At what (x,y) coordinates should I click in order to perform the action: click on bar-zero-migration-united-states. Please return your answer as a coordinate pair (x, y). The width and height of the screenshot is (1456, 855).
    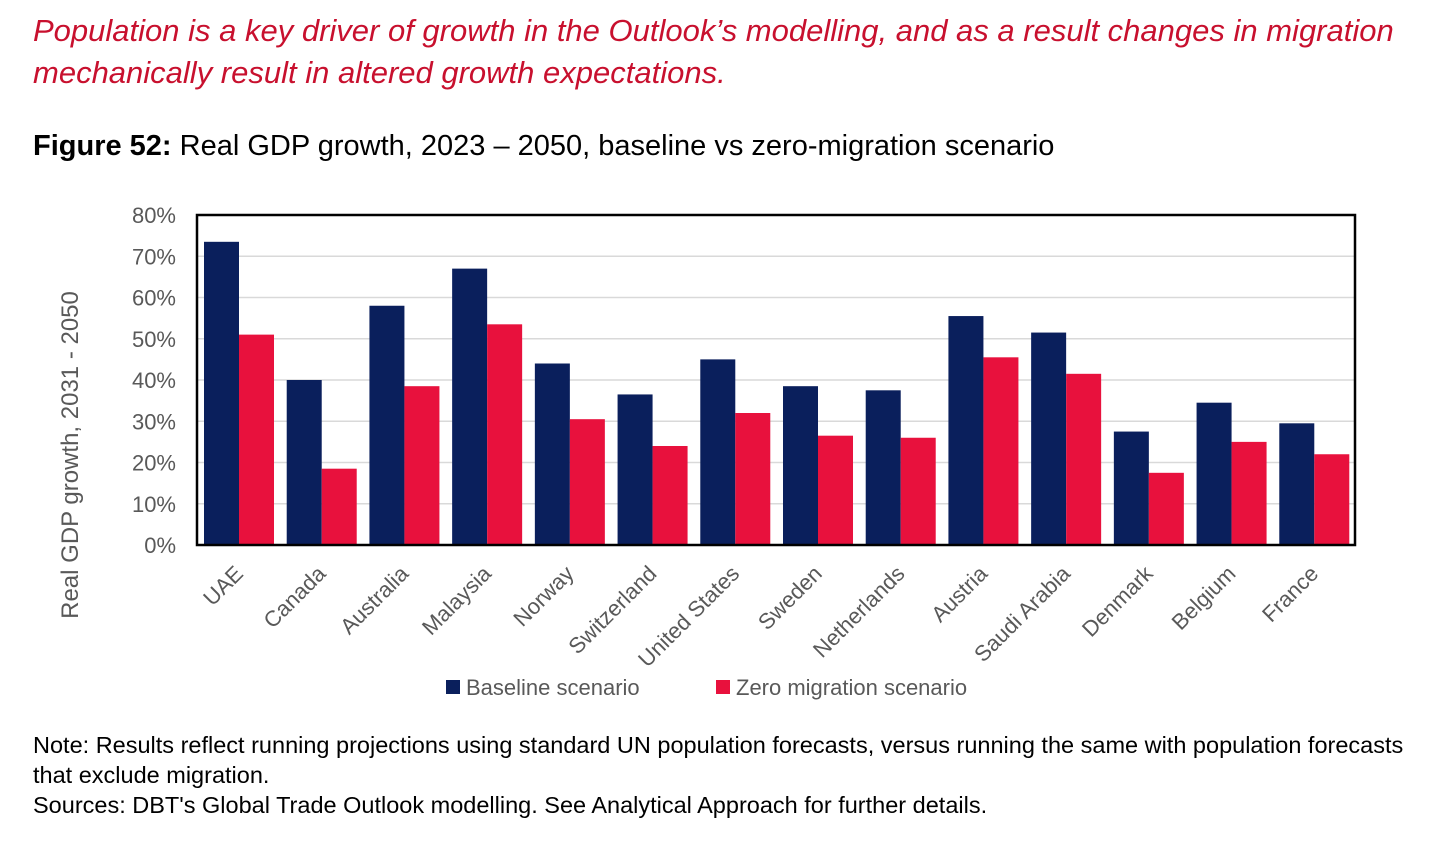
    Looking at the image, I should click on (753, 479).